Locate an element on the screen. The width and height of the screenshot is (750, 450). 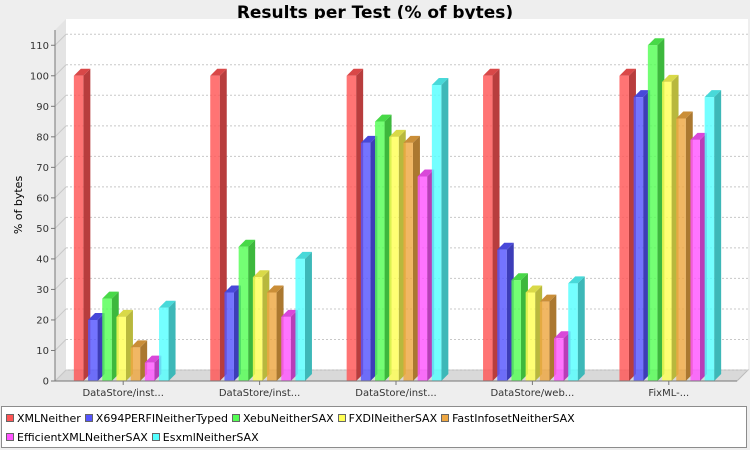
y-tick-label: 110 is located at coordinates (39, 46).